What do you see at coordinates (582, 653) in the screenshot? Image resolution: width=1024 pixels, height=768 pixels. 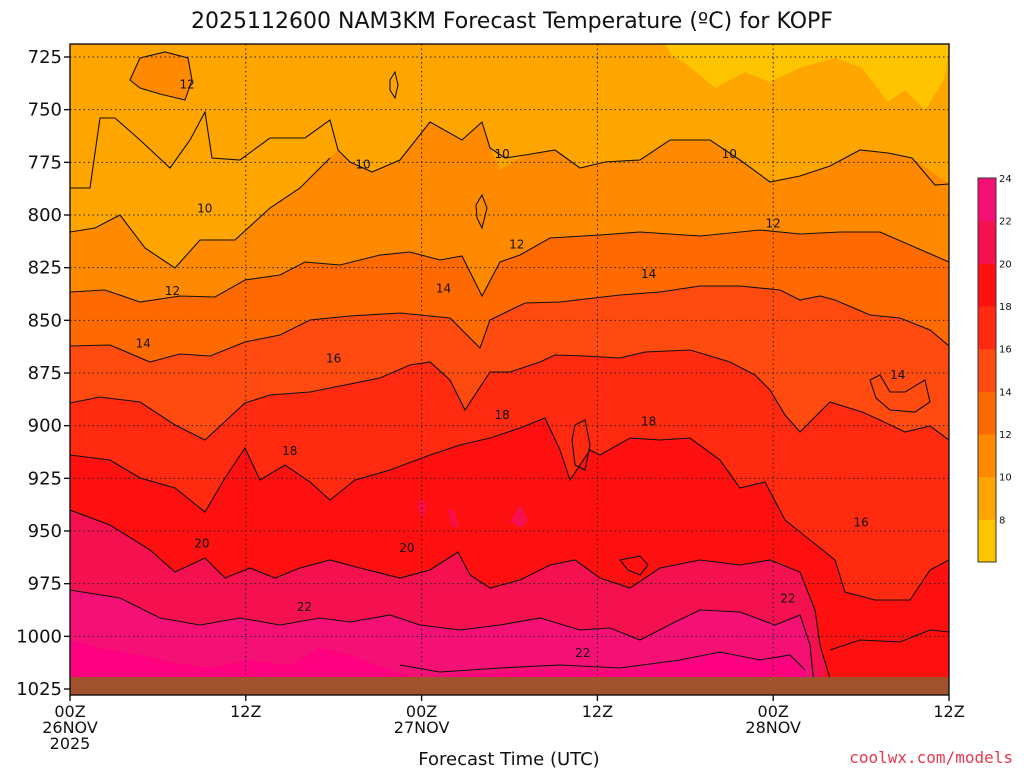 I see `contour-label-21: 22` at bounding box center [582, 653].